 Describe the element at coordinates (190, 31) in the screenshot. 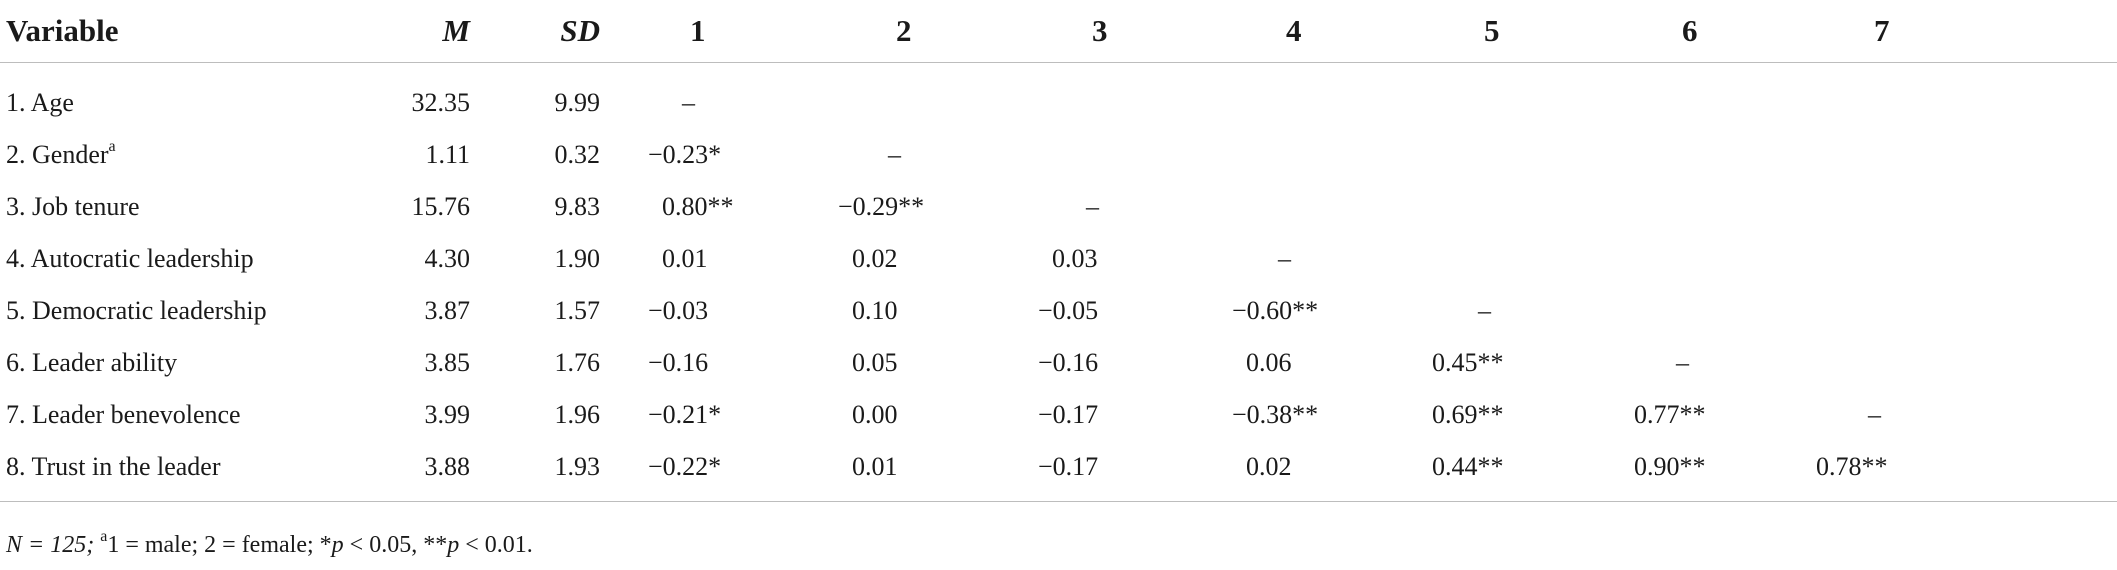

I see `header-variable: Variable` at that location.